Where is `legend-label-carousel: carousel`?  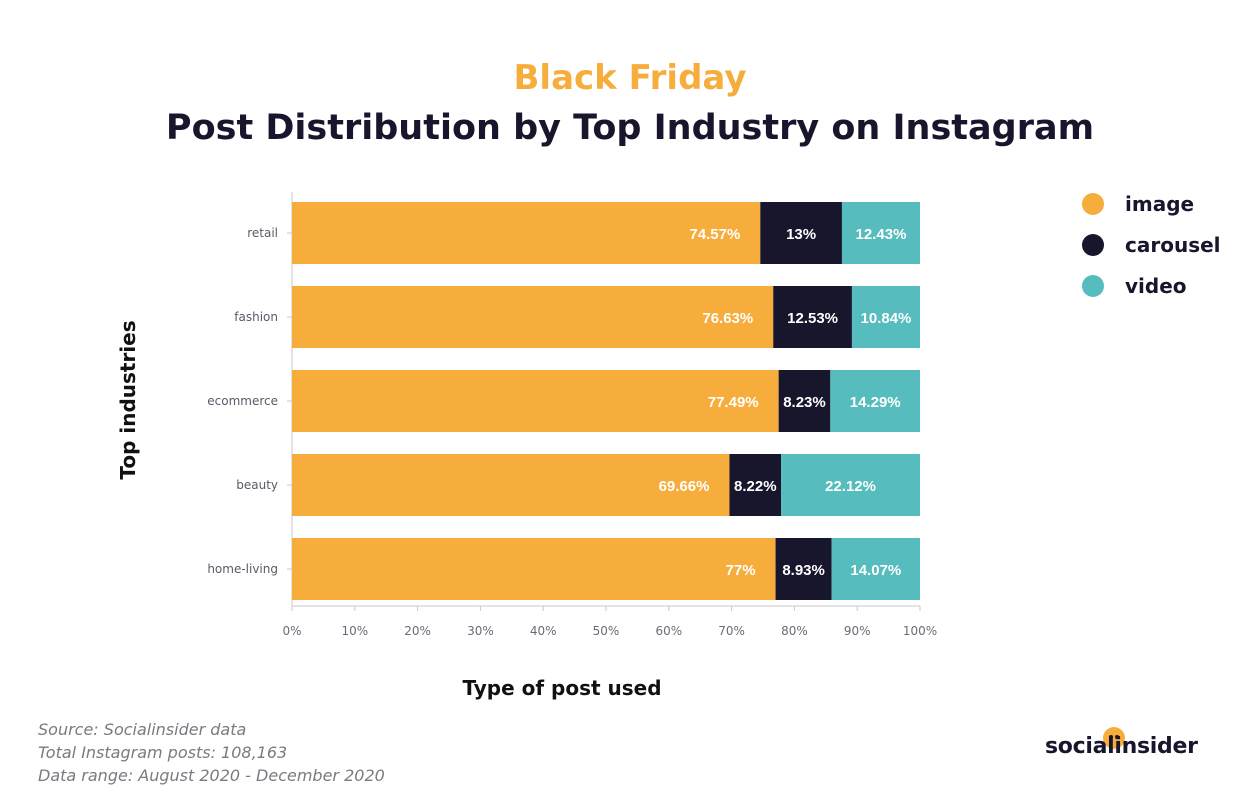
legend-label-carousel: carousel is located at coordinates (1173, 244).